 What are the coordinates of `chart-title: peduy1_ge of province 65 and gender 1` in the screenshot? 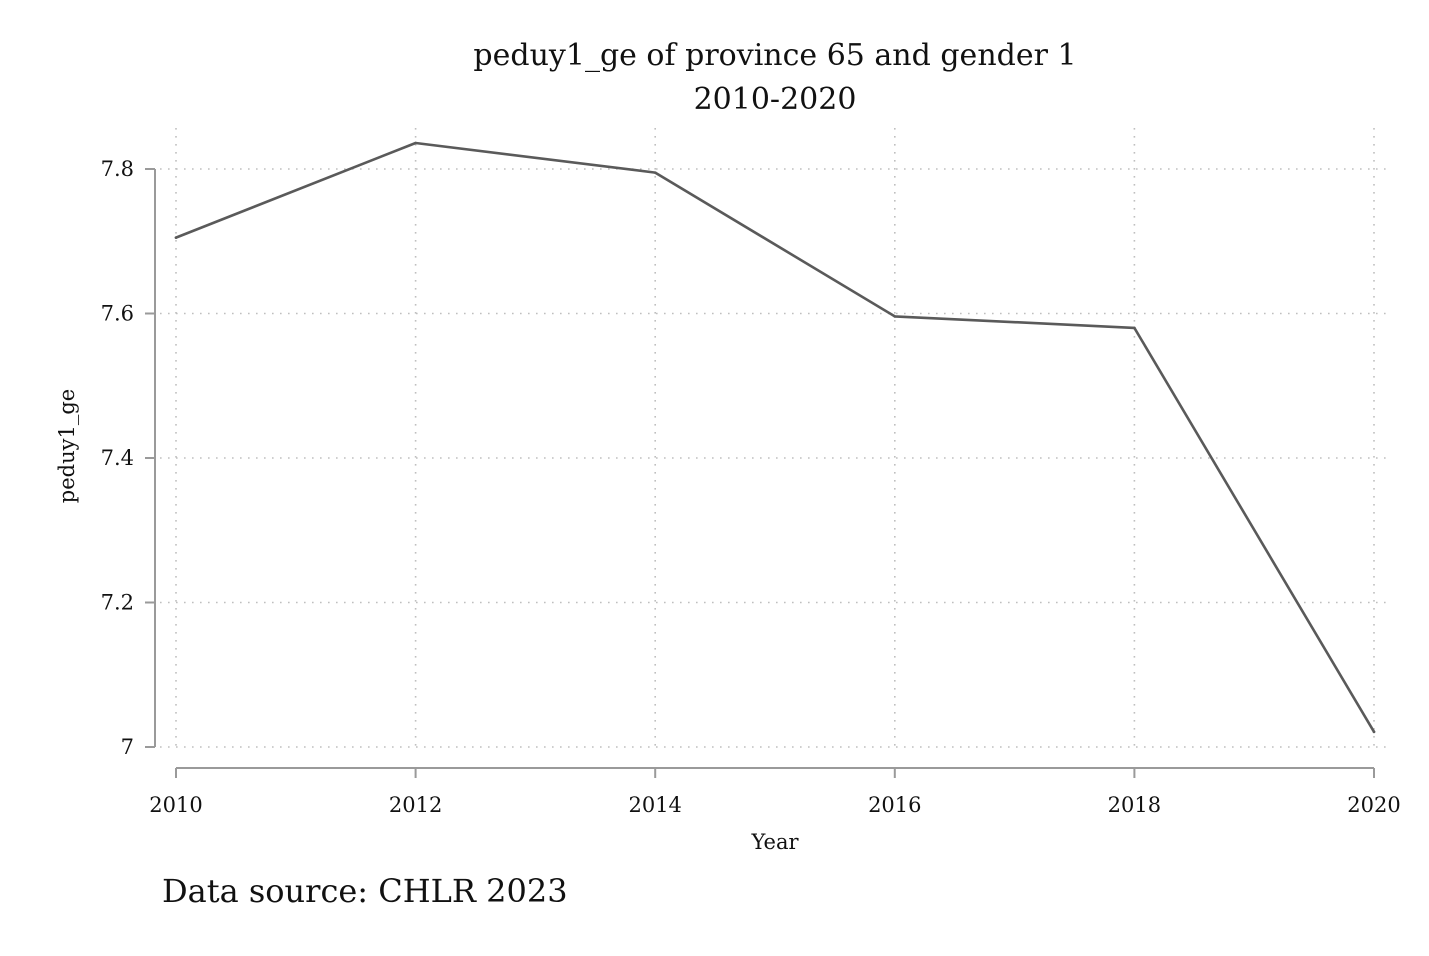 It's located at (774, 55).